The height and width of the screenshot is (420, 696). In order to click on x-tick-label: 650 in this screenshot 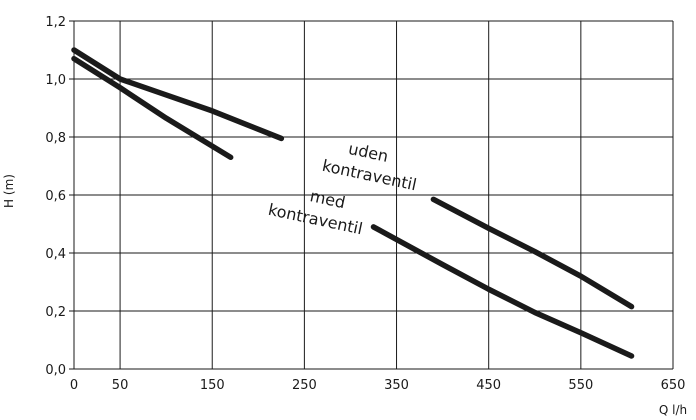, I will do `click(673, 385)`.